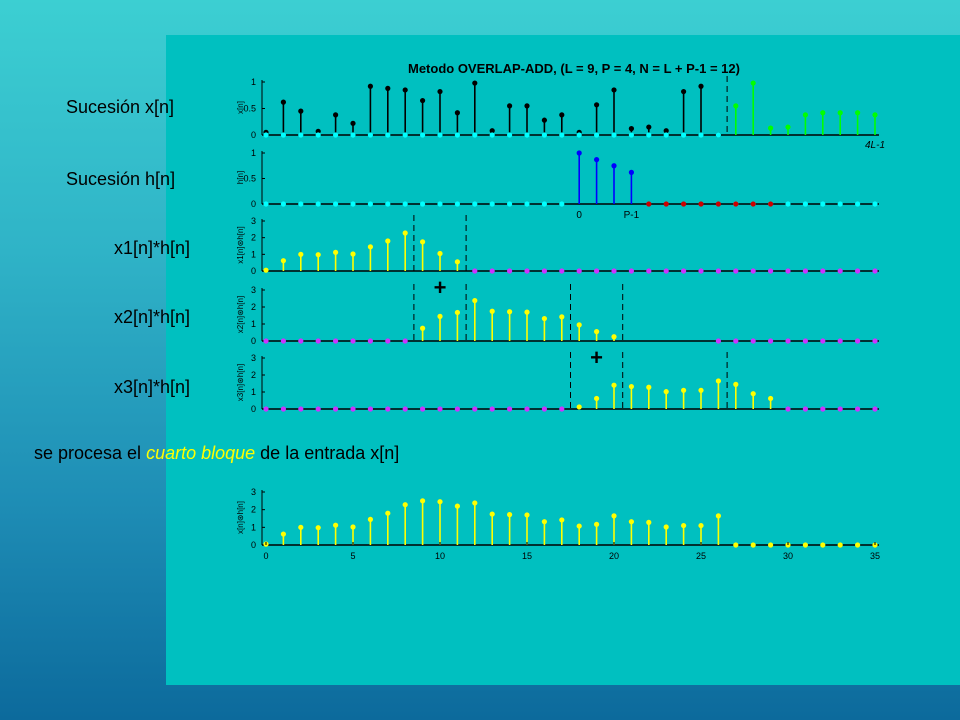 The height and width of the screenshot is (720, 960). I want to click on y-axis-label: h[n], so click(240, 177).